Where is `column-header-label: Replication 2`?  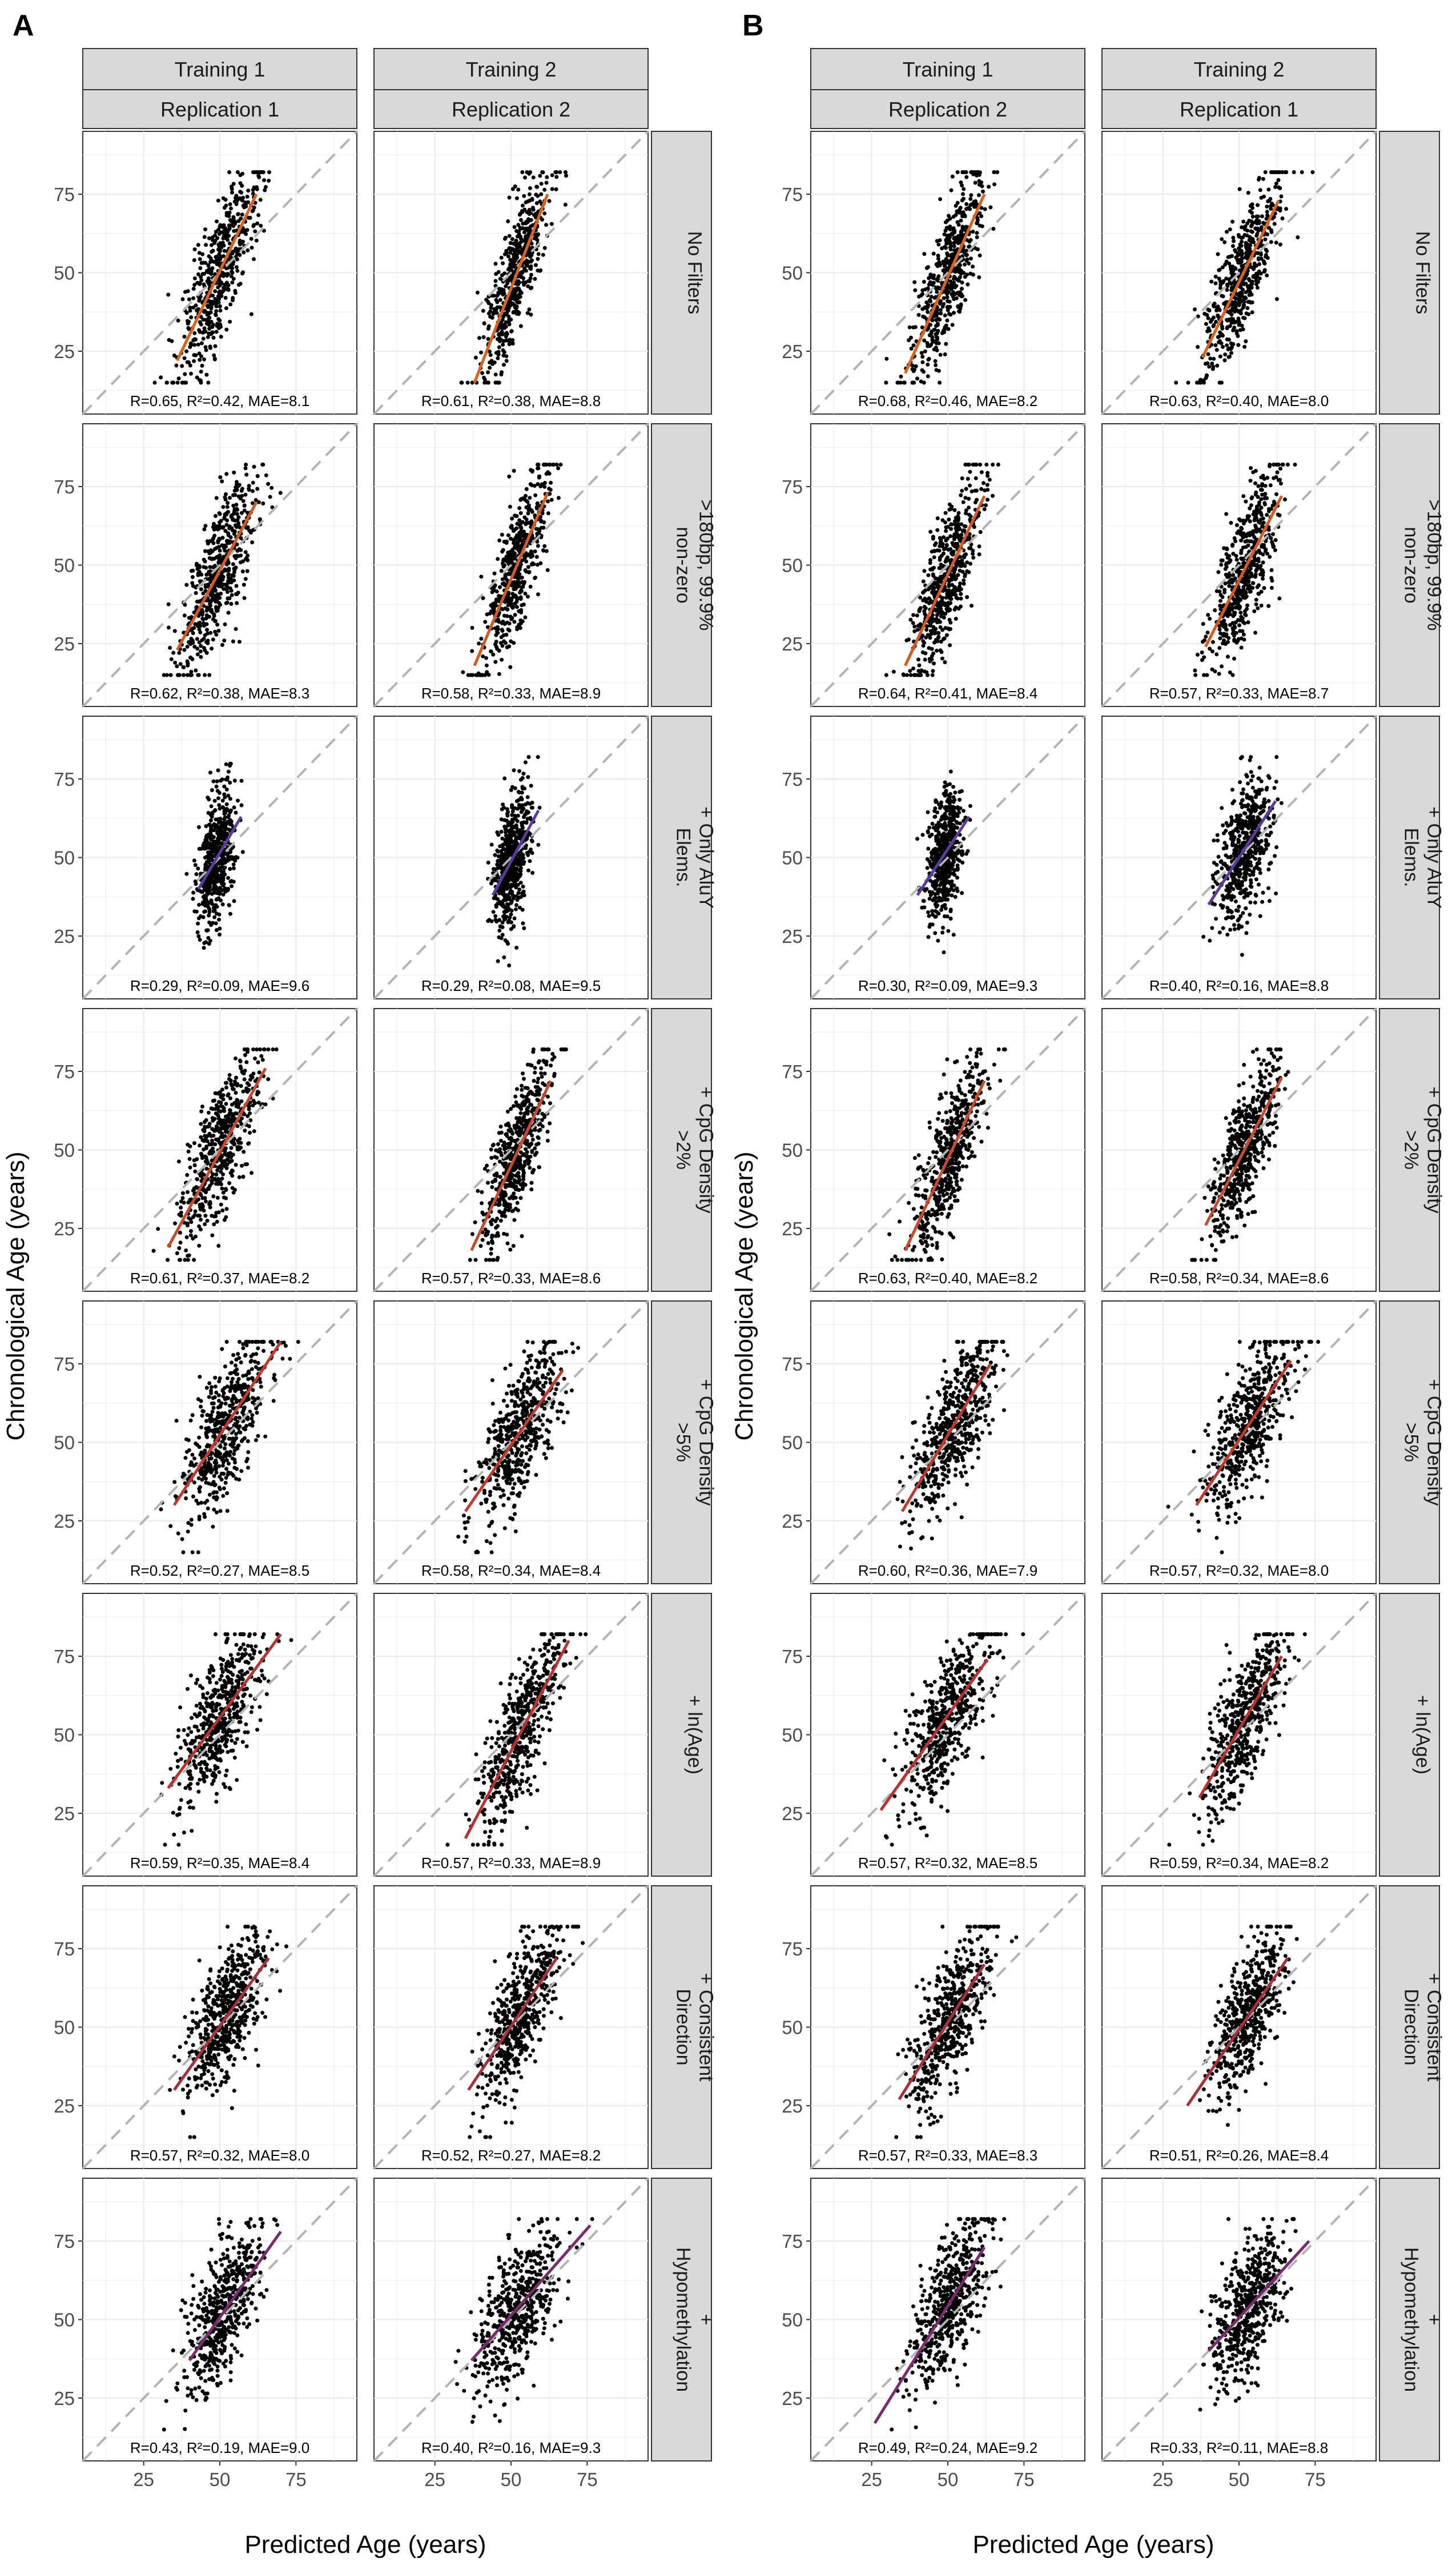 column-header-label: Replication 2 is located at coordinates (947, 110).